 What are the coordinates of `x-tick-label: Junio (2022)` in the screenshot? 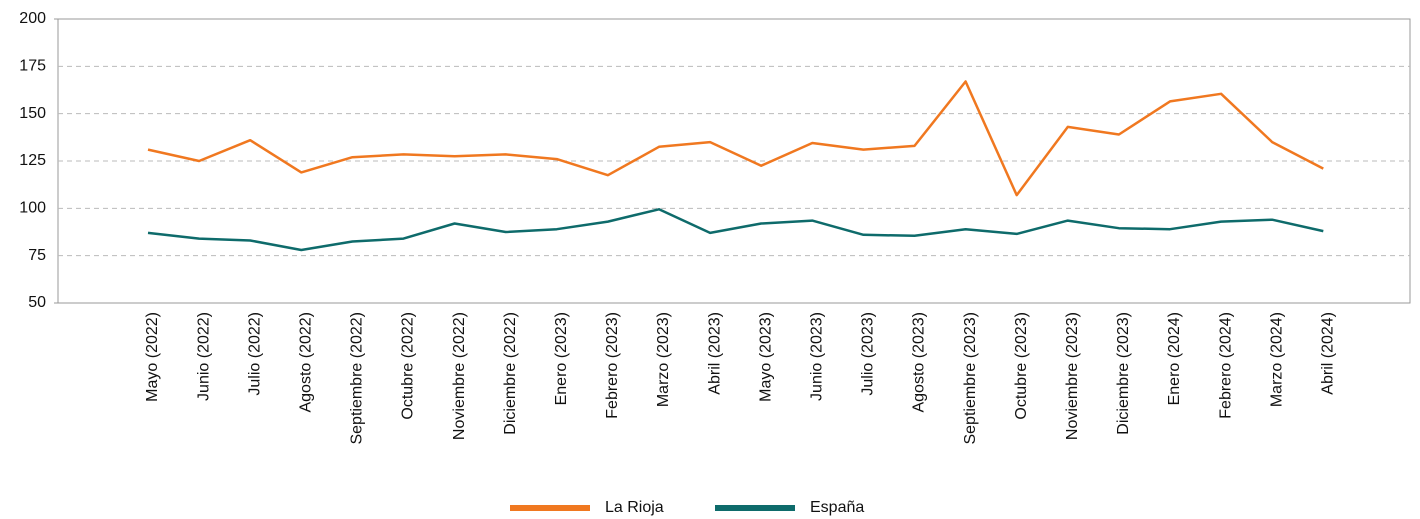 It's located at (203, 356).